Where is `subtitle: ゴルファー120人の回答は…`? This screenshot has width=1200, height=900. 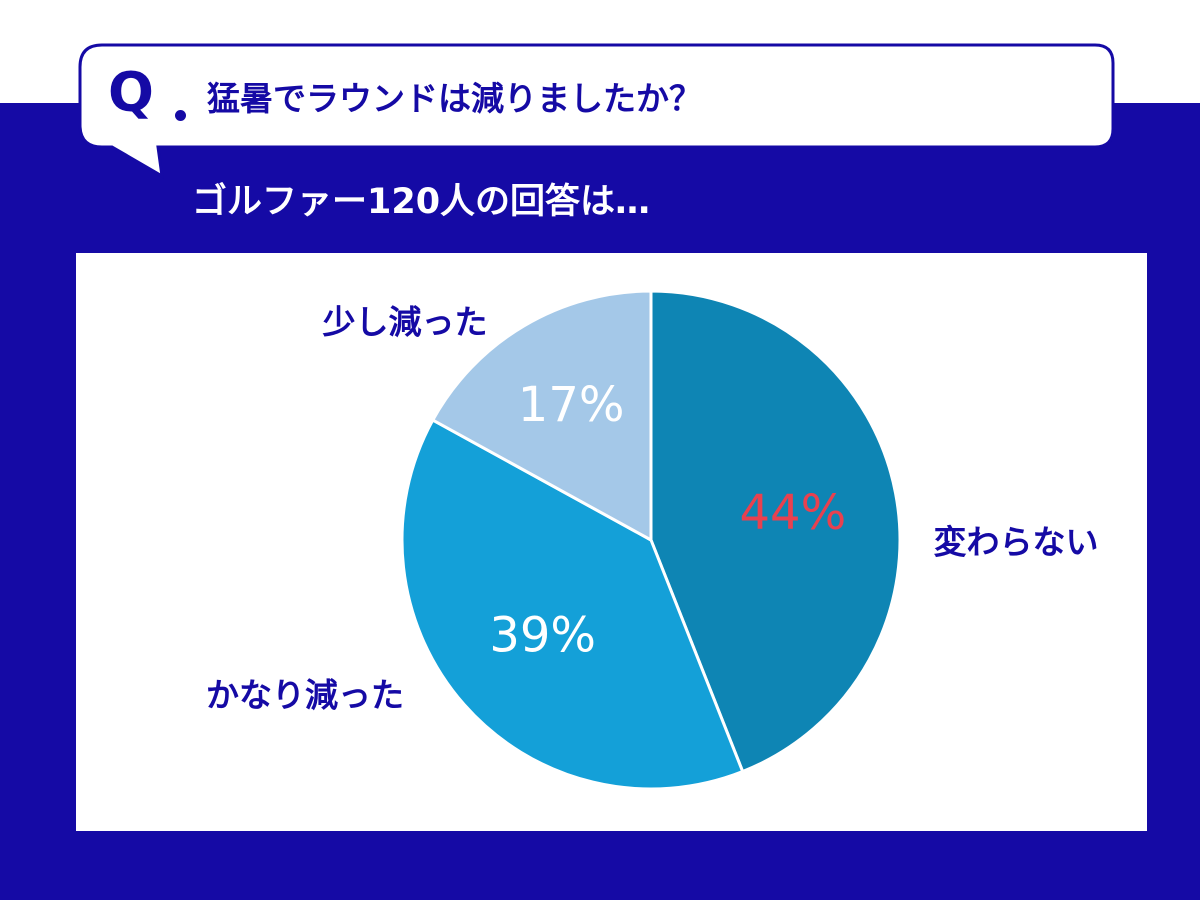 subtitle: ゴルファー120人の回答は… is located at coordinates (421, 202).